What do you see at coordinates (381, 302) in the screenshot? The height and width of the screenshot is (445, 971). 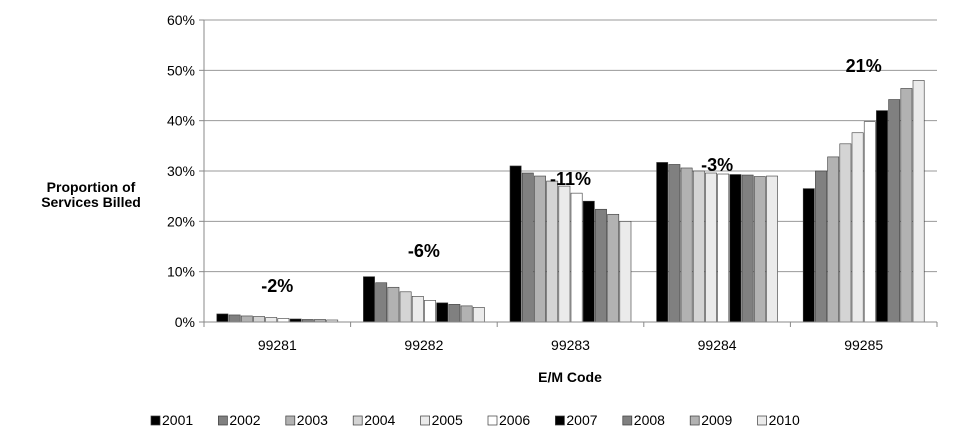 I see `bar-99282-2002` at bounding box center [381, 302].